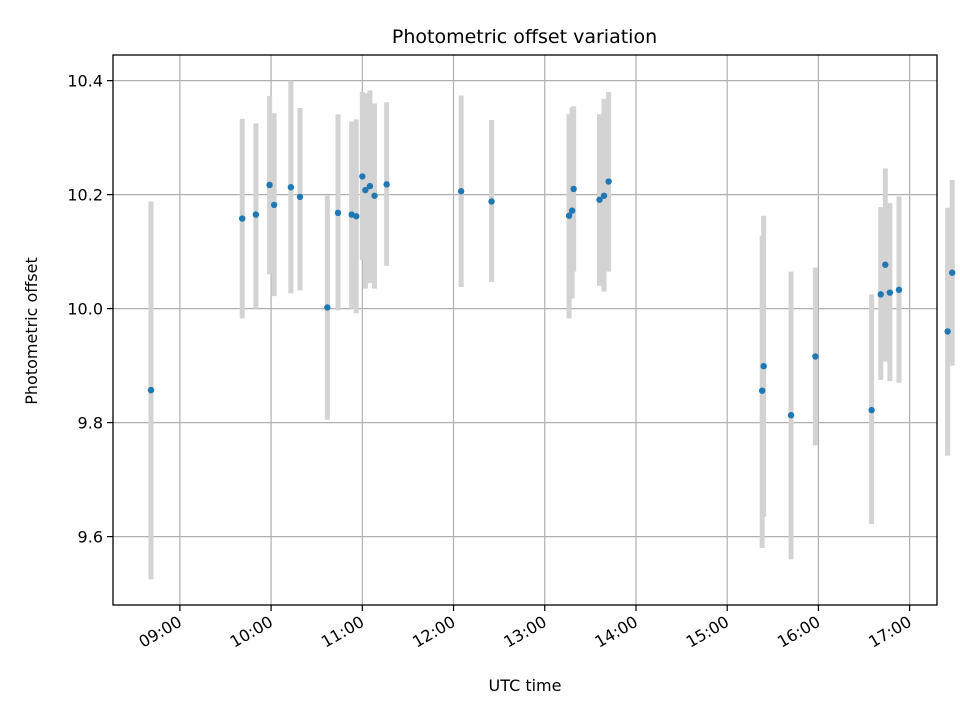 Image resolution: width=960 pixels, height=720 pixels. I want to click on x-axis-label: UTC time, so click(525, 685).